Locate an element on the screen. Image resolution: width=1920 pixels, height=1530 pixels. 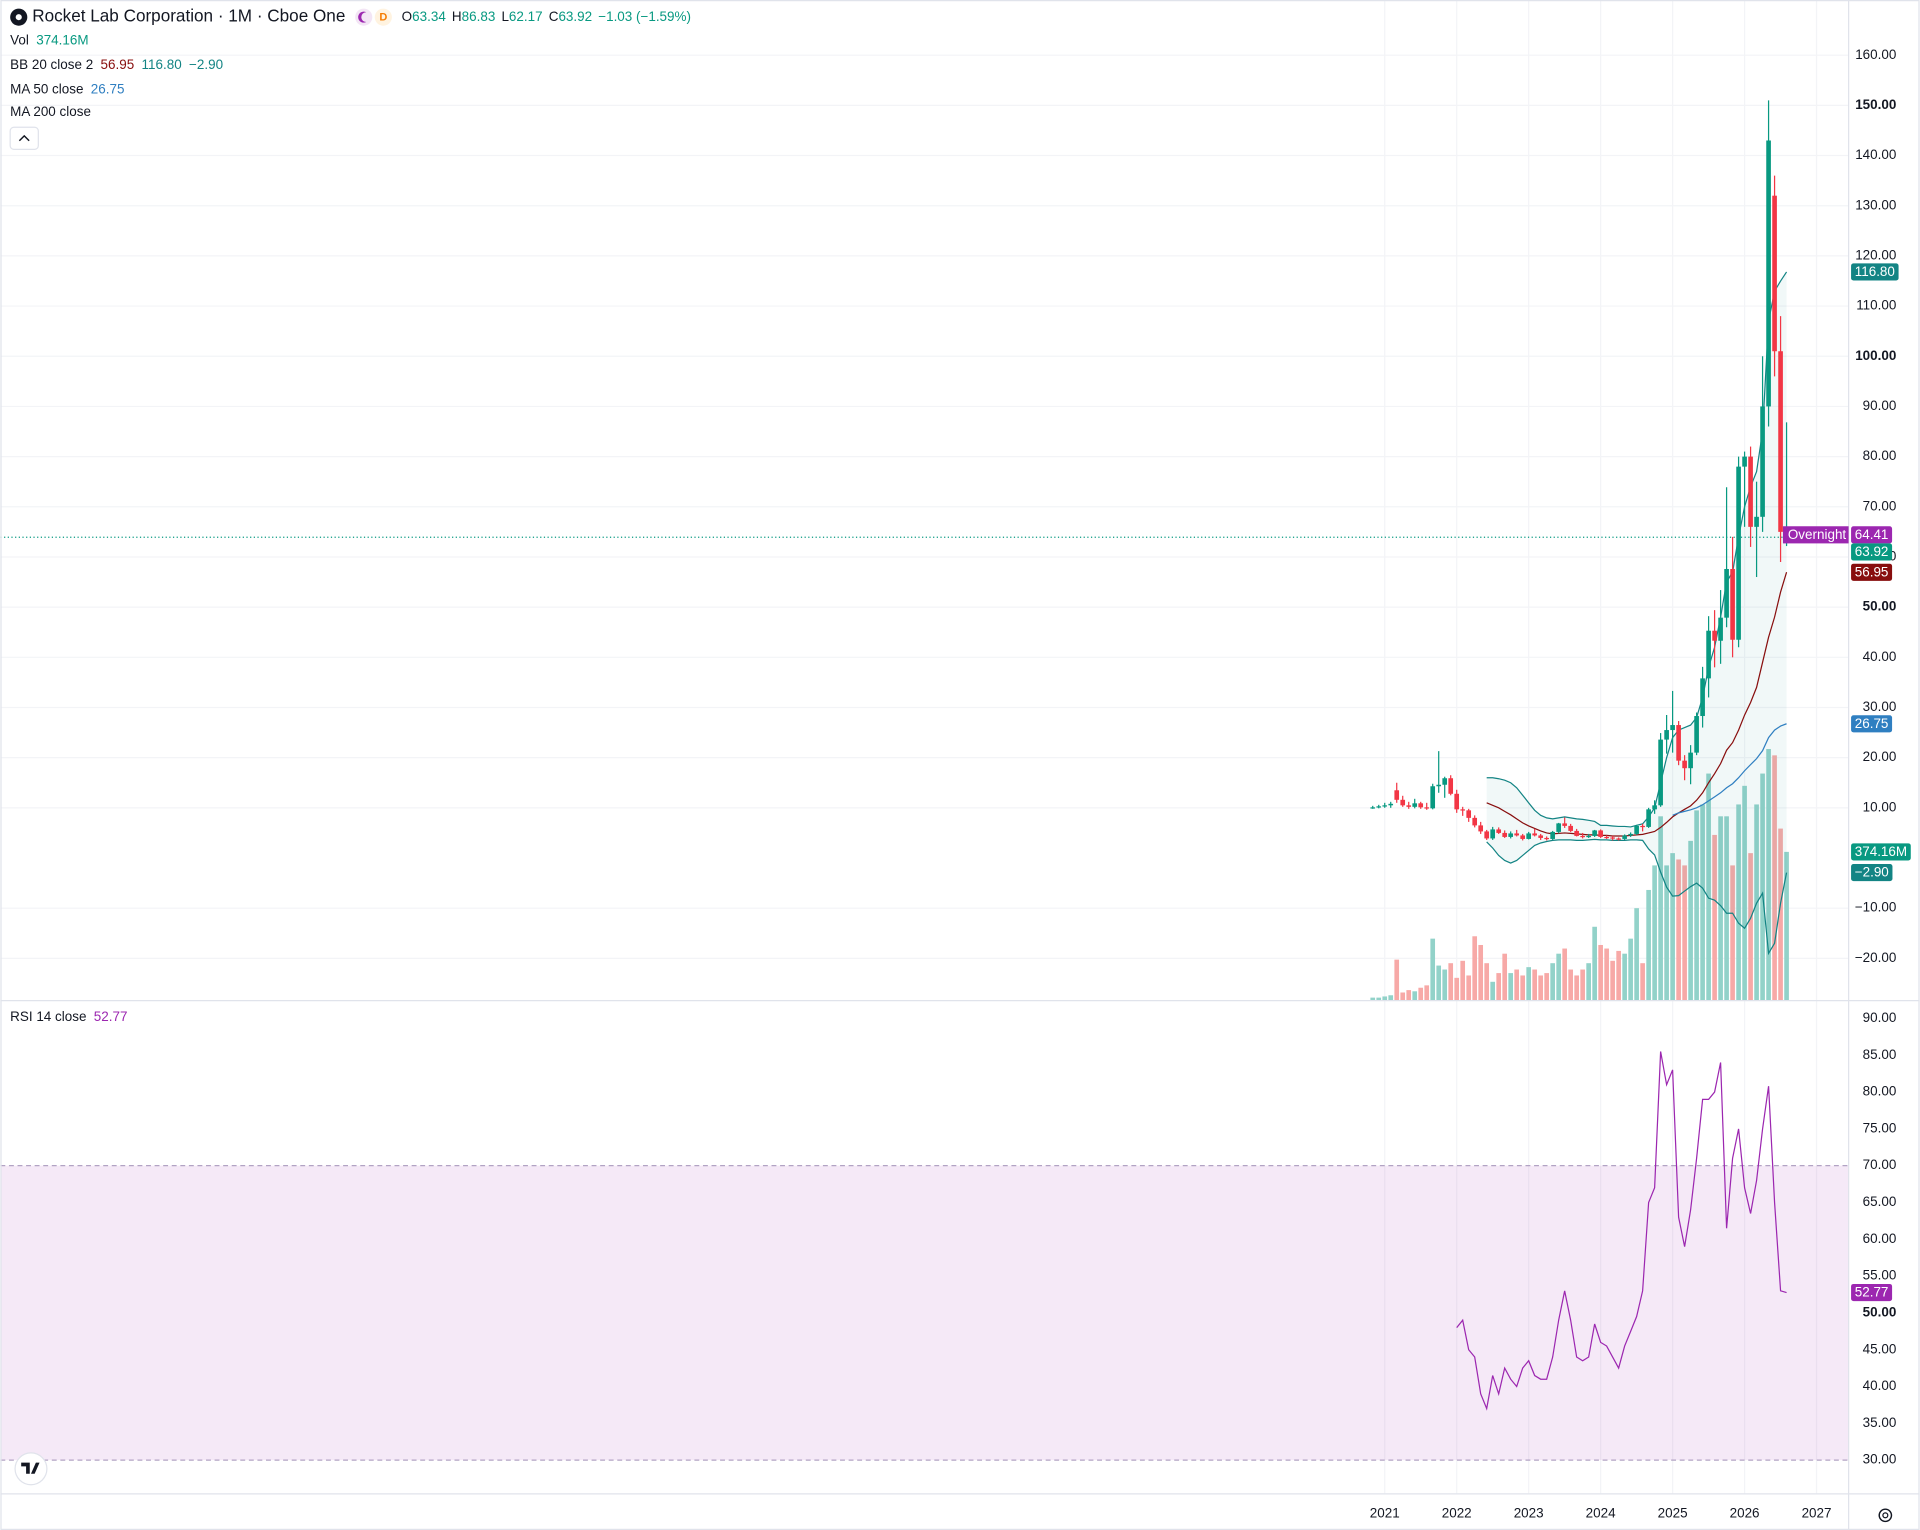
bb-upper-value: 116.80 is located at coordinates (162, 63).